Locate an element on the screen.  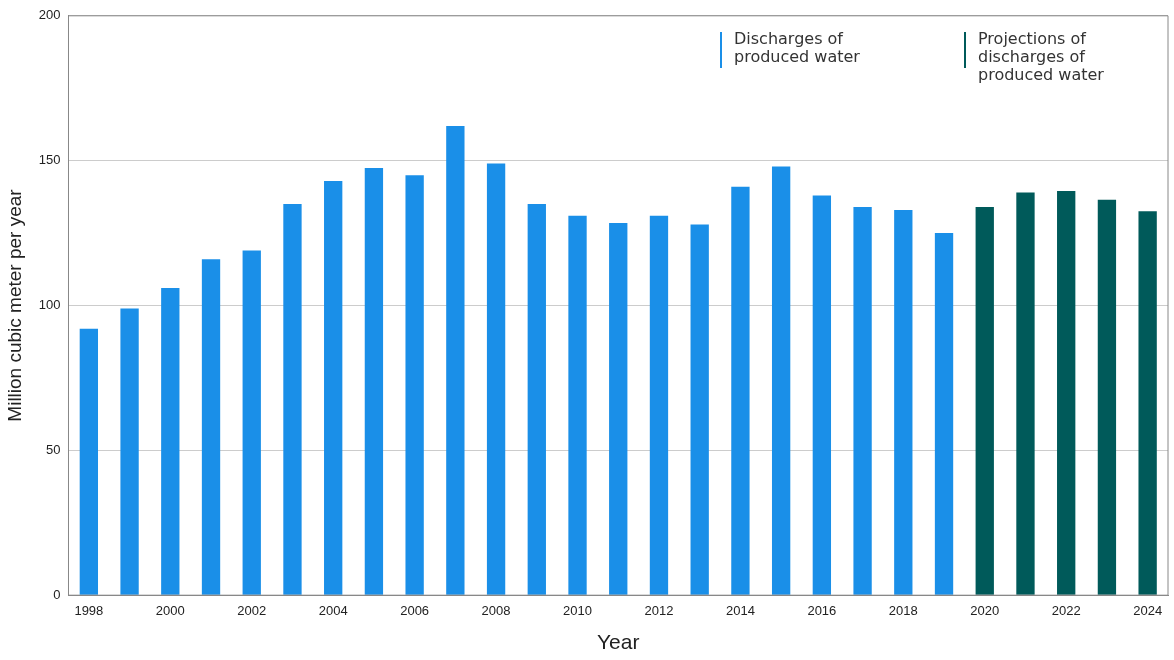
x-tick-label: 2018 is located at coordinates (903, 610).